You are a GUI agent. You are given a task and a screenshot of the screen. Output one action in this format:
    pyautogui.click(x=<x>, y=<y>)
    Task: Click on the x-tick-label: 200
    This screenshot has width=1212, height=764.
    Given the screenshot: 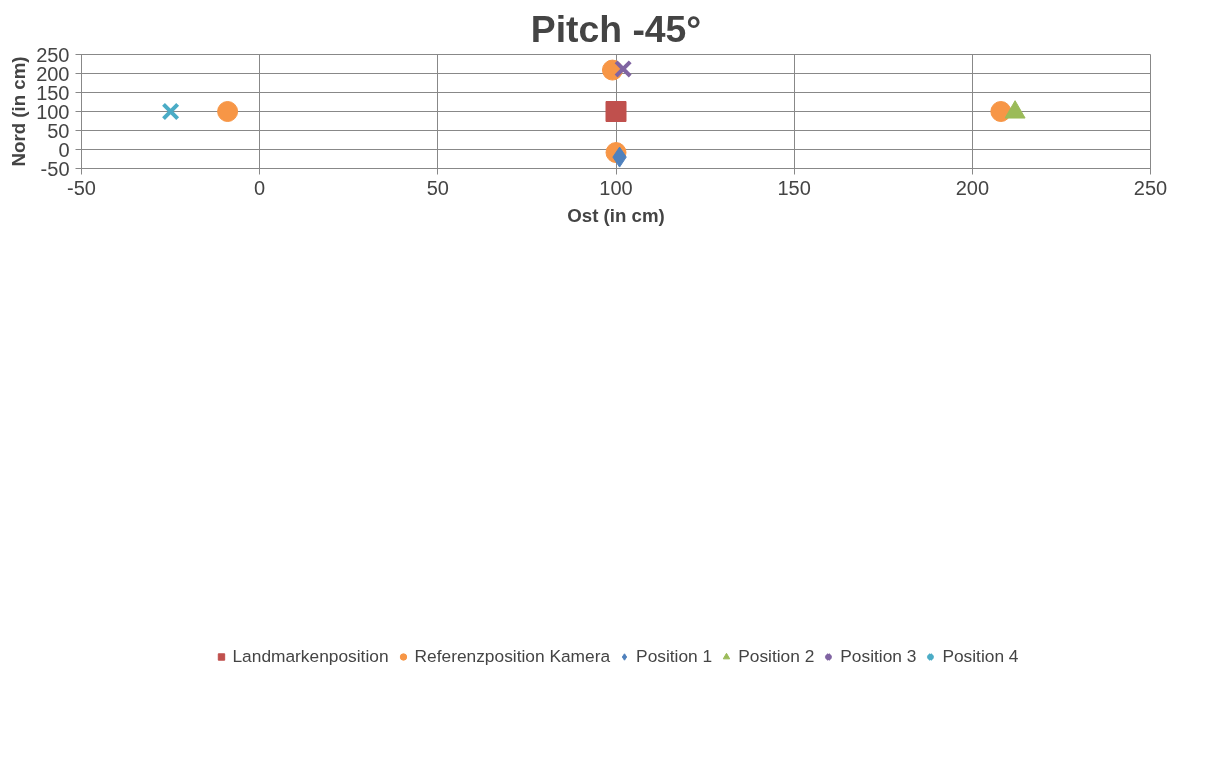 What is the action you would take?
    pyautogui.click(x=972, y=187)
    